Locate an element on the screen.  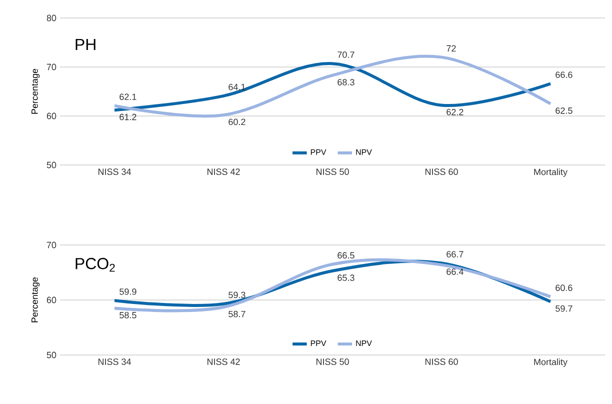
y-tick-label: 80 is located at coordinates (51, 18).